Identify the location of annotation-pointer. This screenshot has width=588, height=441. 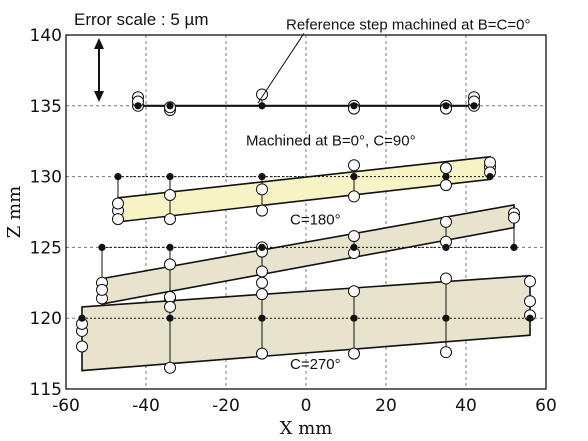
(281, 68).